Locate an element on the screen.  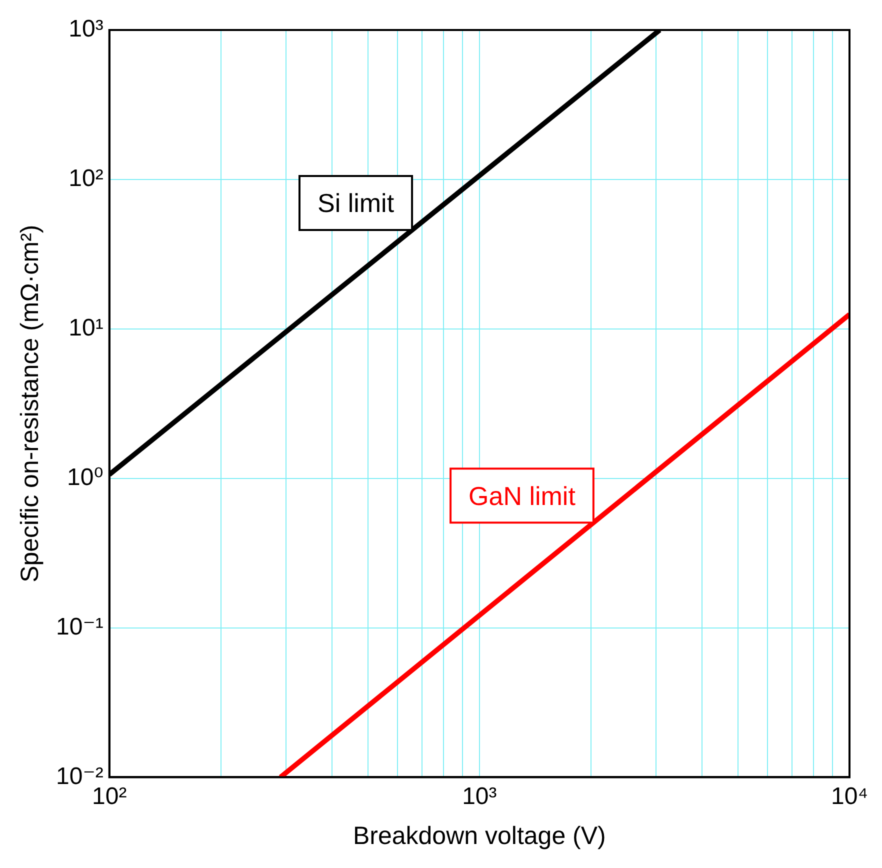
y-tick-label: 10³ is located at coordinates (86, 29).